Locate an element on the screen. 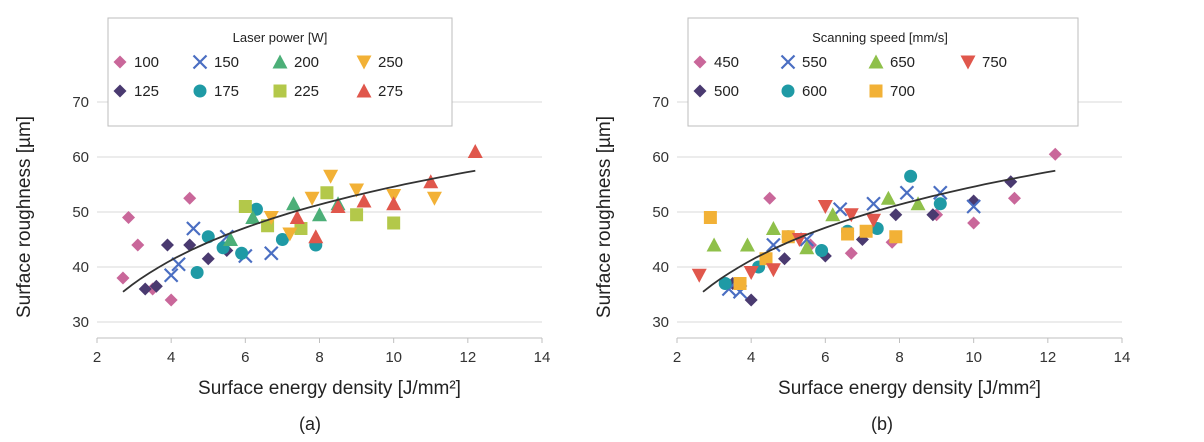 Image resolution: width=1204 pixels, height=442 pixels. x-tick-label: 6 is located at coordinates (825, 357).